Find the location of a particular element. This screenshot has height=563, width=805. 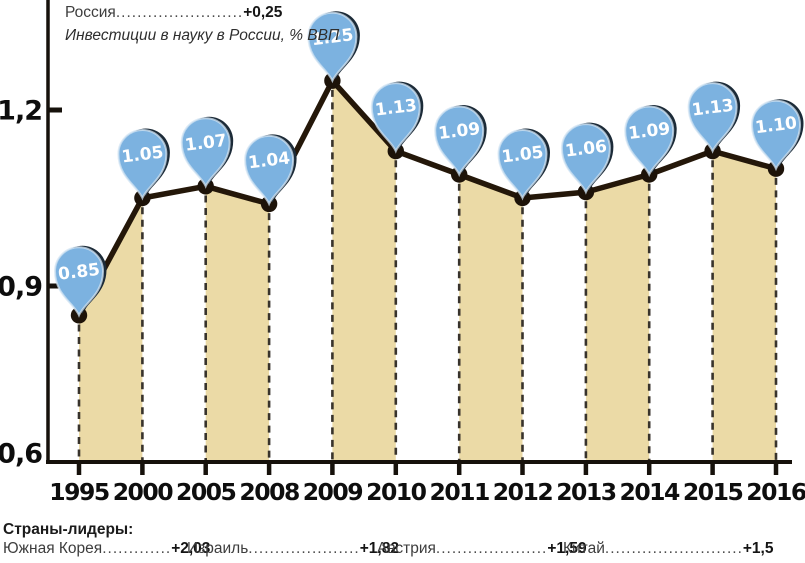

x-tick-label: 2014 is located at coordinates (649, 492).